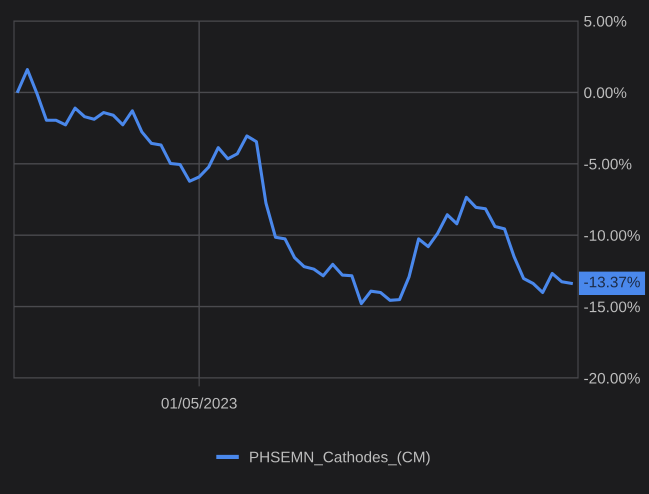 The width and height of the screenshot is (649, 494). I want to click on y-tick-label: -10.00%, so click(612, 235).